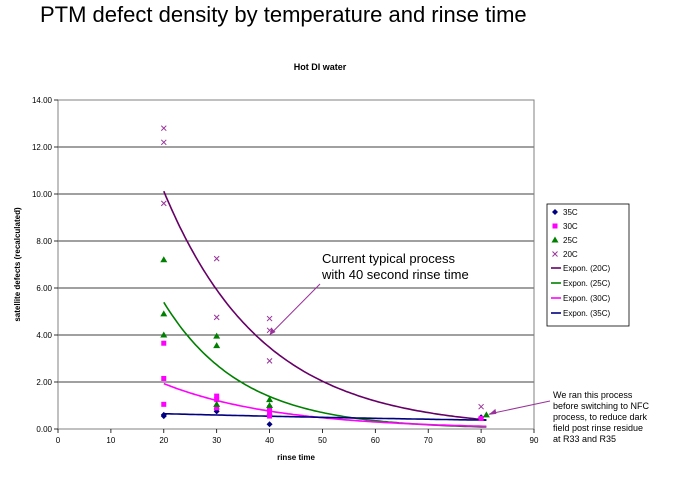  Describe the element at coordinates (601, 406) in the screenshot. I see `annotation-text: before switching to NFC` at that location.